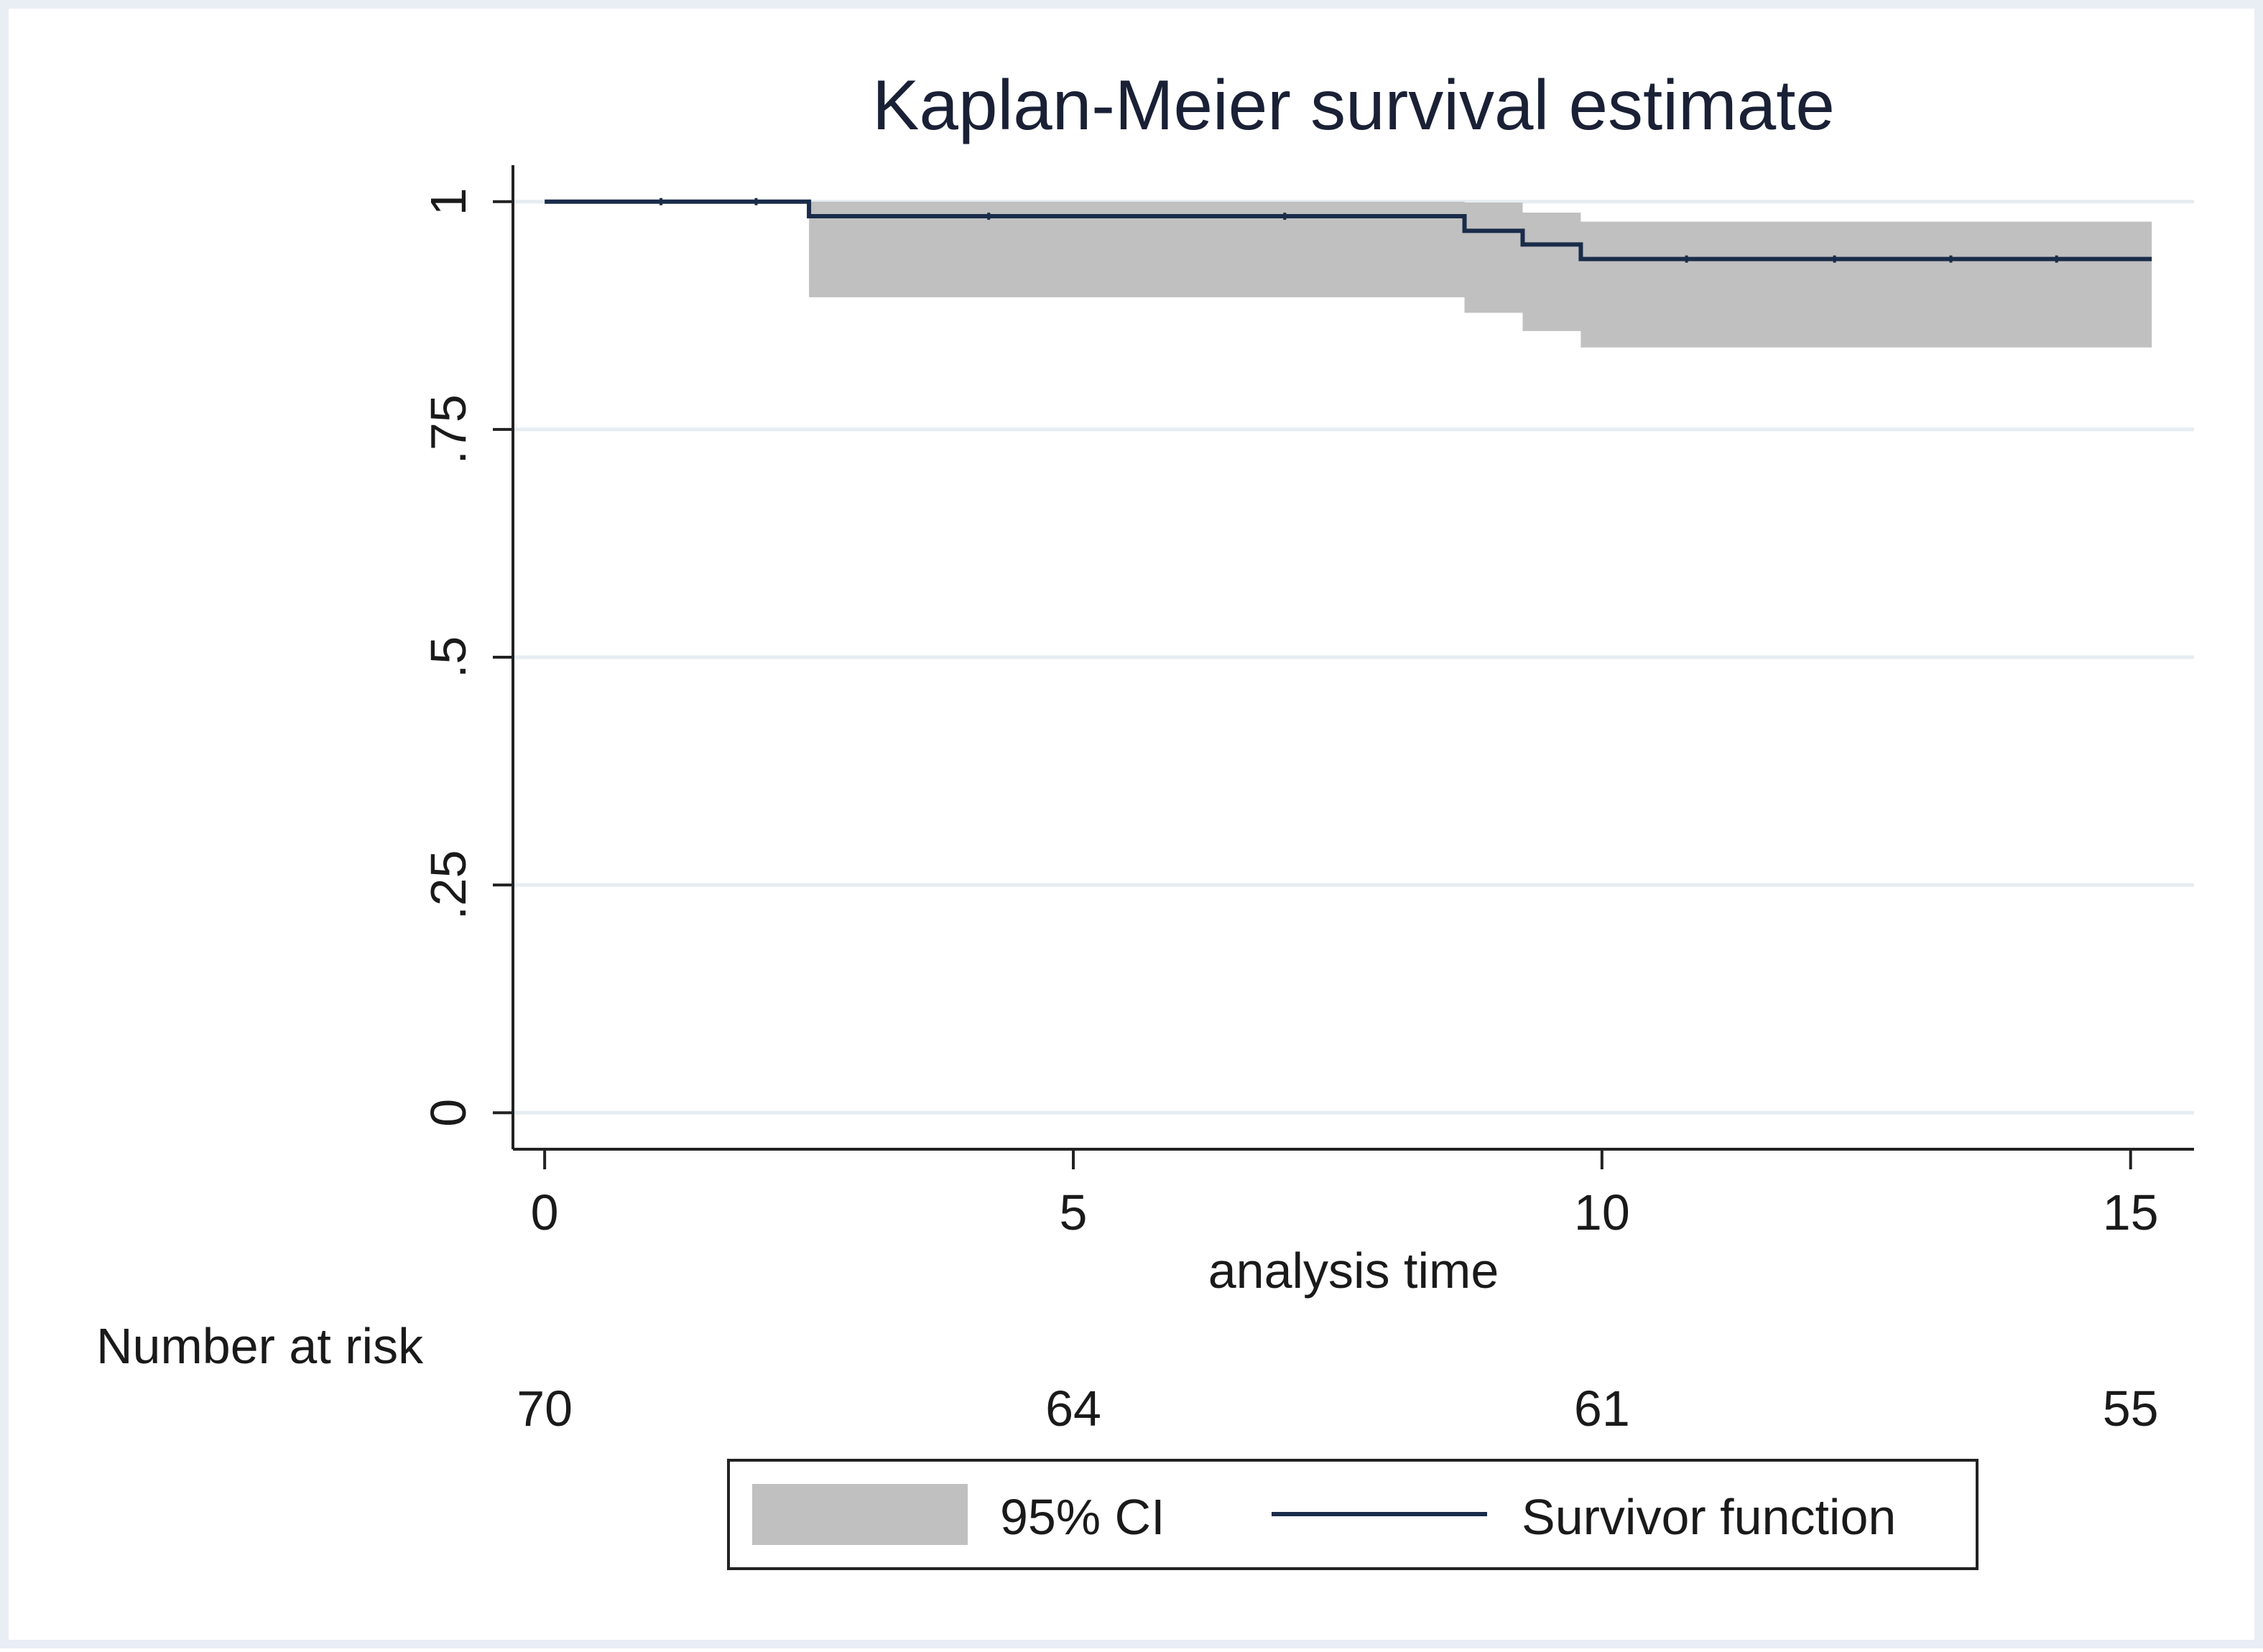 This screenshot has width=2263, height=1652. I want to click on x-tick-label-2: 10, so click(1602, 1212).